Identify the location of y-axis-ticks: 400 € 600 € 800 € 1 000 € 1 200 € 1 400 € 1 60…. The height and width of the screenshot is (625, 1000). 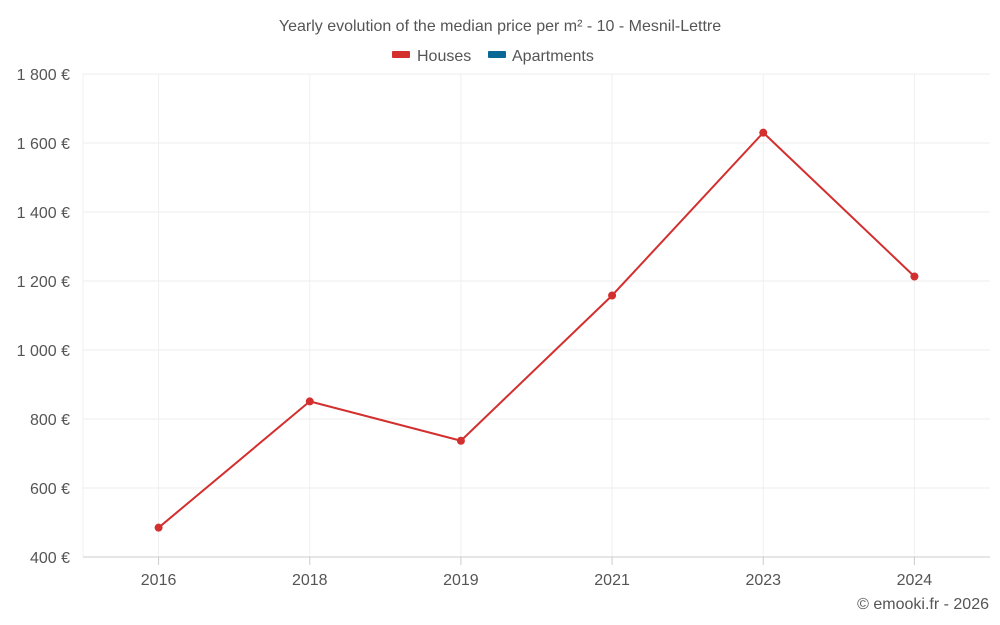
(43, 317).